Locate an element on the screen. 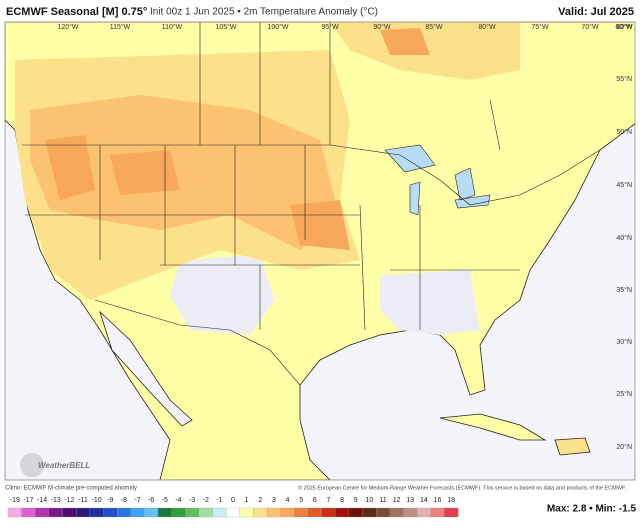 The image size is (640, 531). longitude-label: 90°W is located at coordinates (382, 27).